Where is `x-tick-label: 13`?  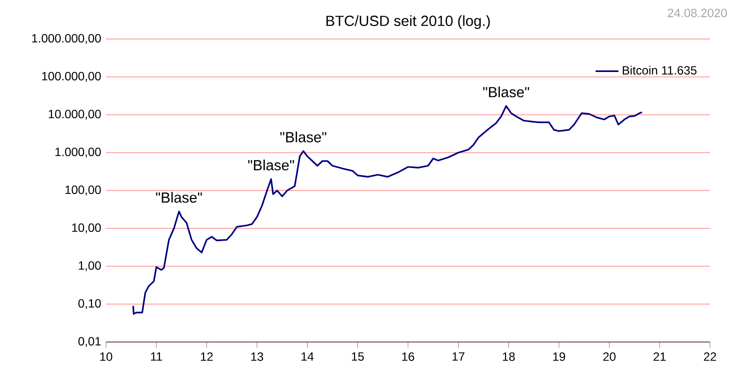 x-tick-label: 13 is located at coordinates (257, 356).